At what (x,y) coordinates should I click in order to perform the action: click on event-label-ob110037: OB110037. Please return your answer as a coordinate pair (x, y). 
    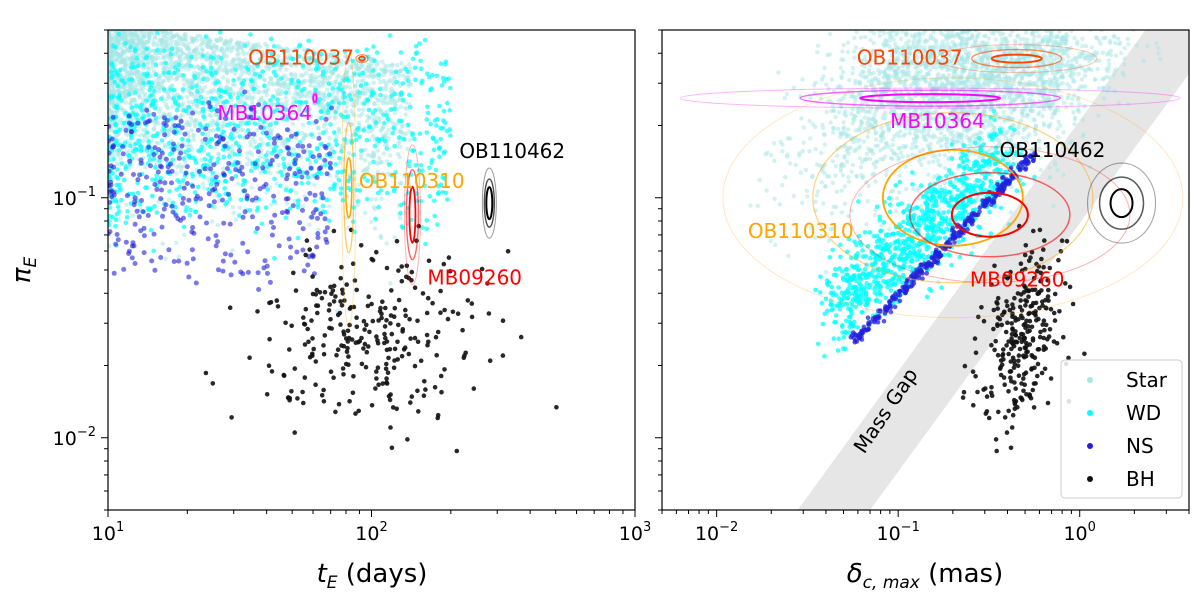
    Looking at the image, I should click on (301, 58).